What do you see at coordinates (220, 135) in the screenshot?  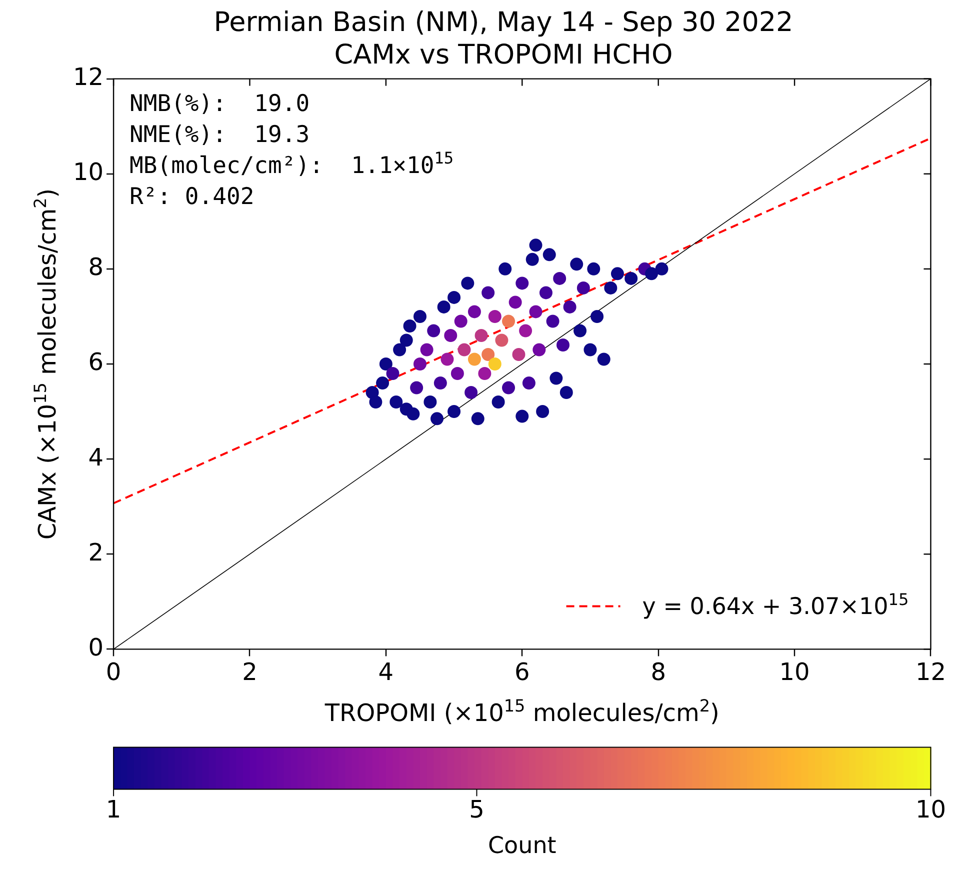 I see `annotation: NME(%): 19.3` at bounding box center [220, 135].